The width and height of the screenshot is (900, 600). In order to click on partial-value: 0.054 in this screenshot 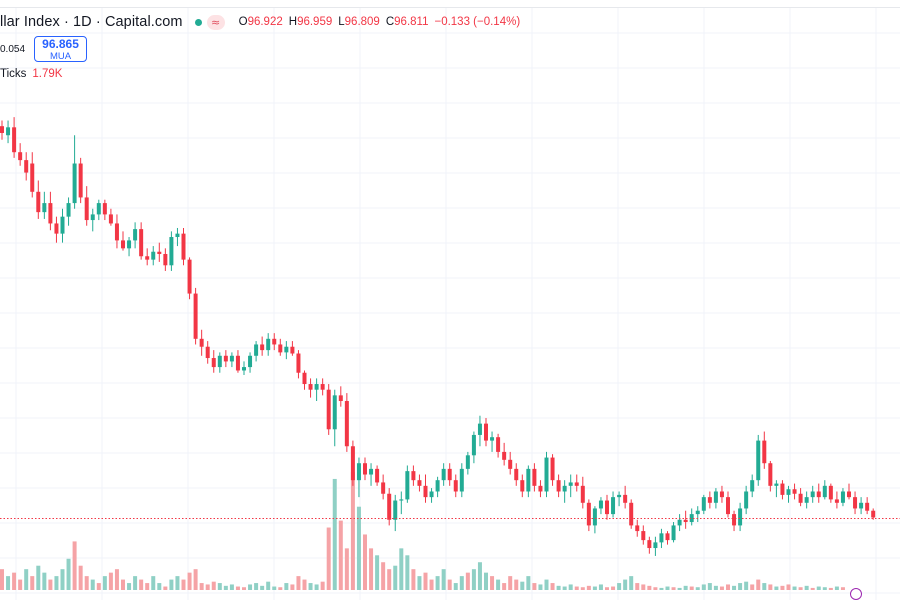, I will do `click(13, 49)`.